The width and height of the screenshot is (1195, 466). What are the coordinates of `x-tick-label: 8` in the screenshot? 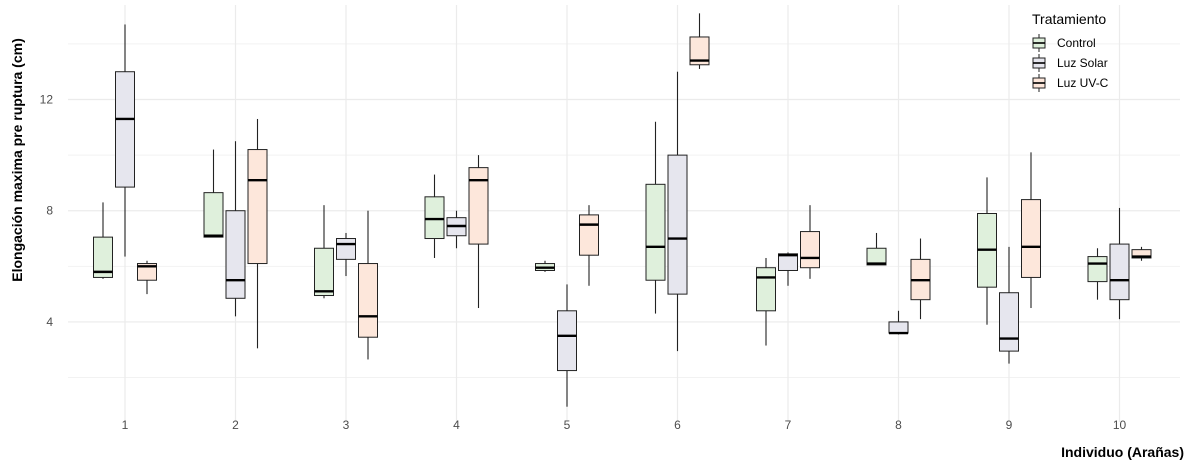 It's located at (898, 425).